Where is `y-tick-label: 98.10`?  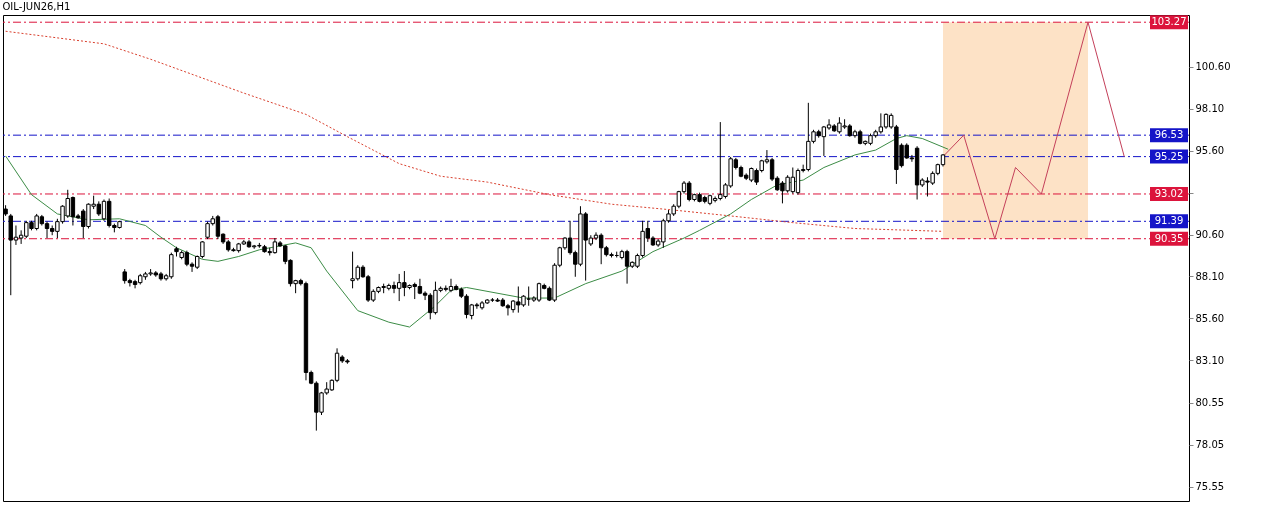 y-tick-label: 98.10 is located at coordinates (1210, 109).